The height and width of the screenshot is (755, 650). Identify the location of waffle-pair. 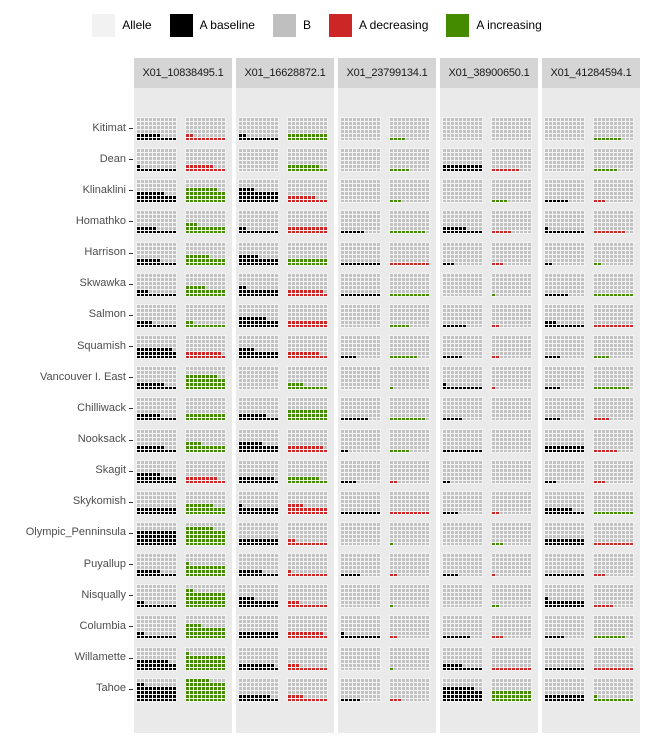
(385, 129).